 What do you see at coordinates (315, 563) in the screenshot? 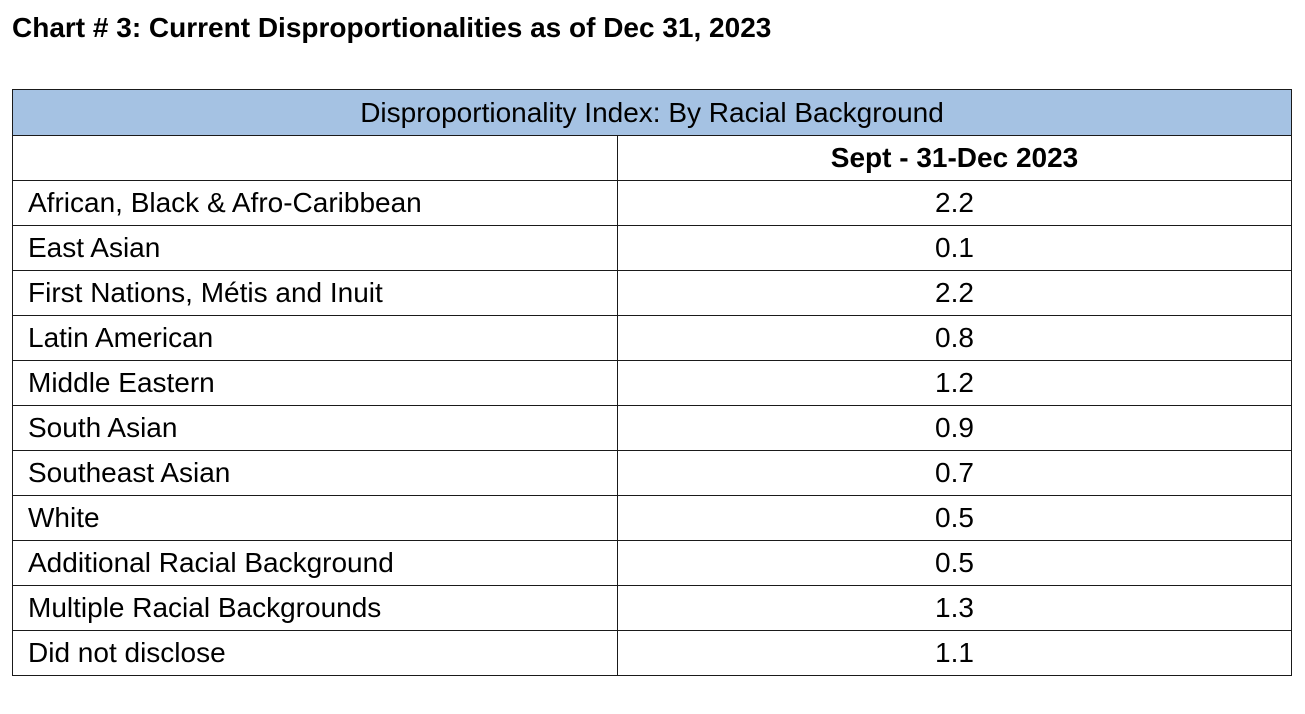
I see `row-label: Additional Racial Background` at bounding box center [315, 563].